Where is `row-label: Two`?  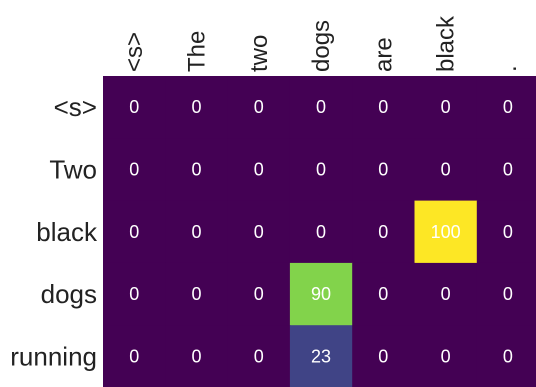 row-label: Two is located at coordinates (73, 169).